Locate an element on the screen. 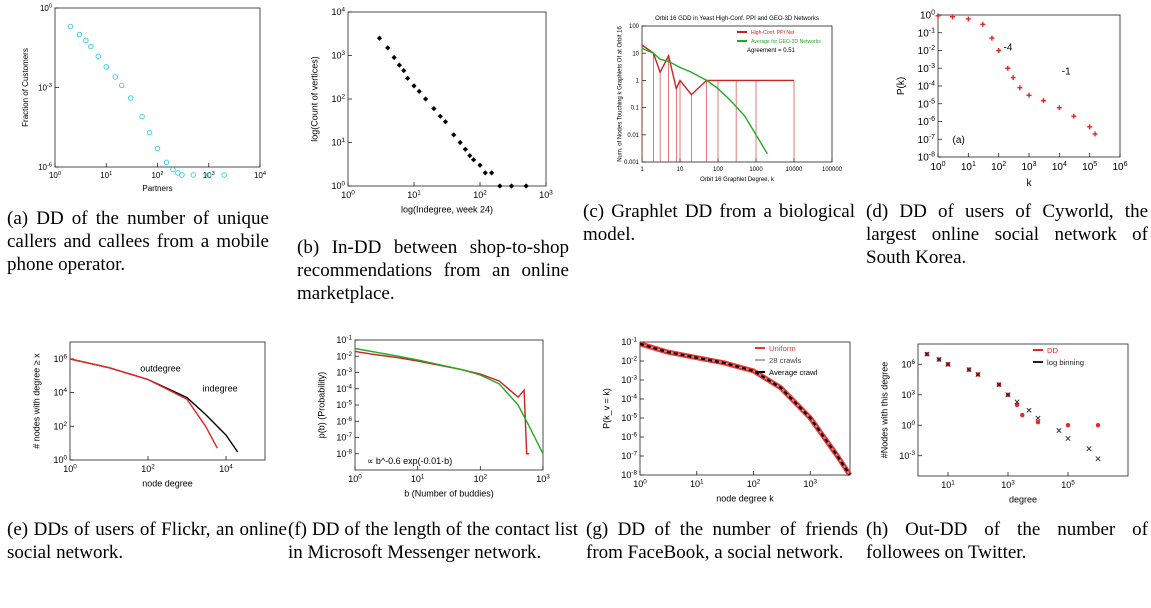  x-tick-label: 10000 is located at coordinates (794, 170).